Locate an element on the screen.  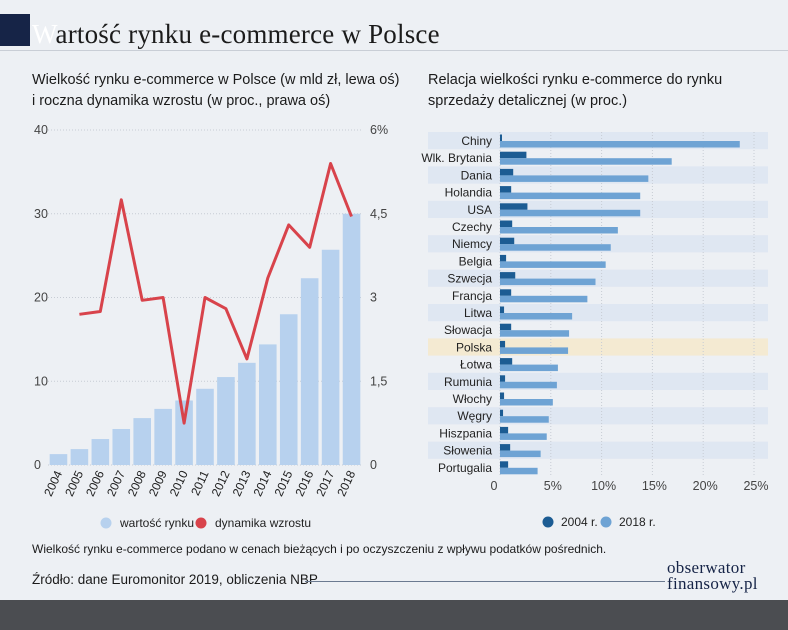
legend-2018-label: 2018 r. is located at coordinates (637, 522).